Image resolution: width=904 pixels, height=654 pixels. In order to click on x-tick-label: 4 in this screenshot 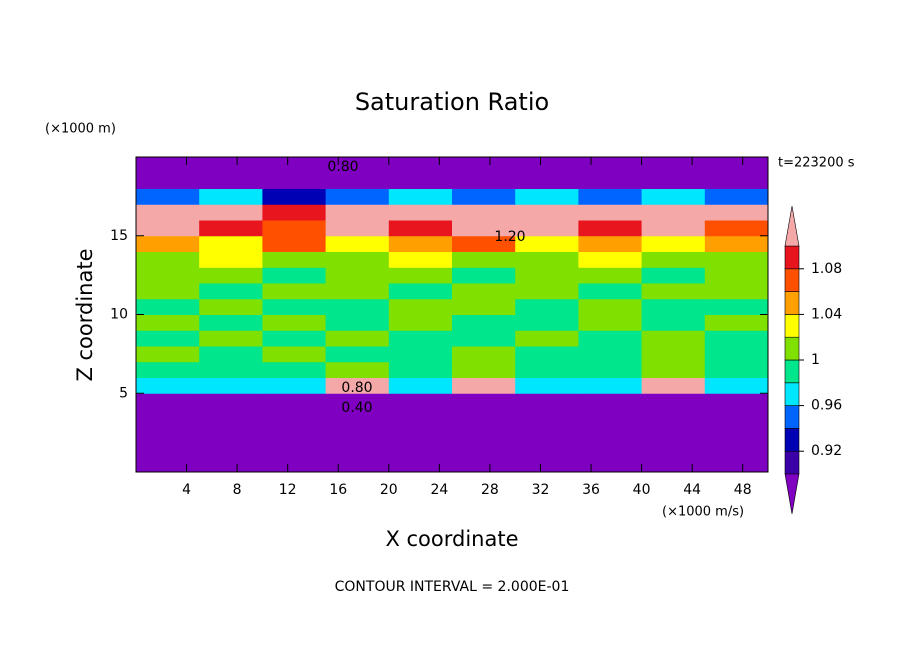, I will do `click(186, 490)`.